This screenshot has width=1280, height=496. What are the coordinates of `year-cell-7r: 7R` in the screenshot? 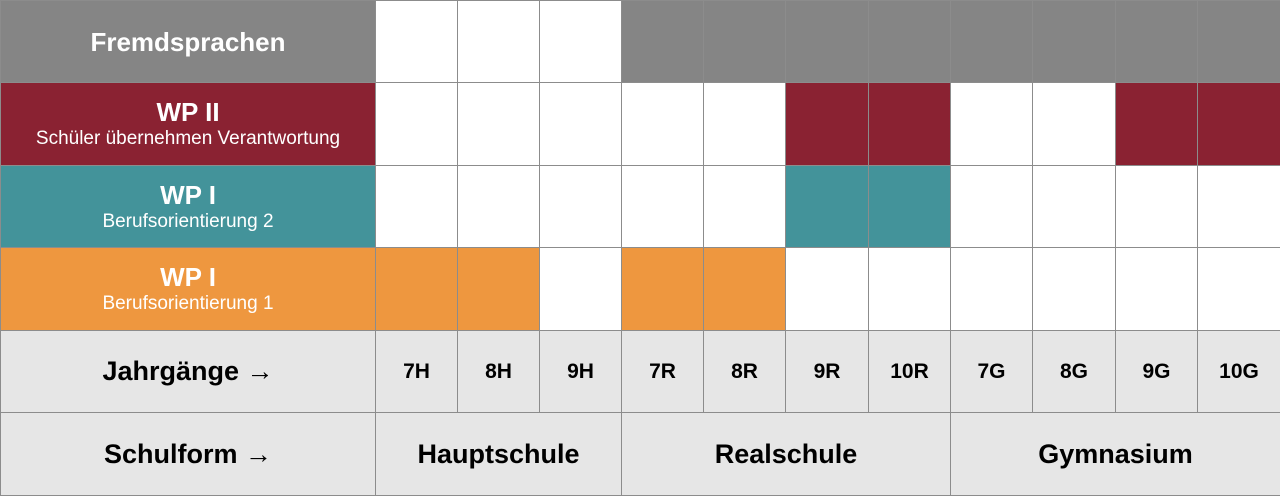 It's located at (662, 371).